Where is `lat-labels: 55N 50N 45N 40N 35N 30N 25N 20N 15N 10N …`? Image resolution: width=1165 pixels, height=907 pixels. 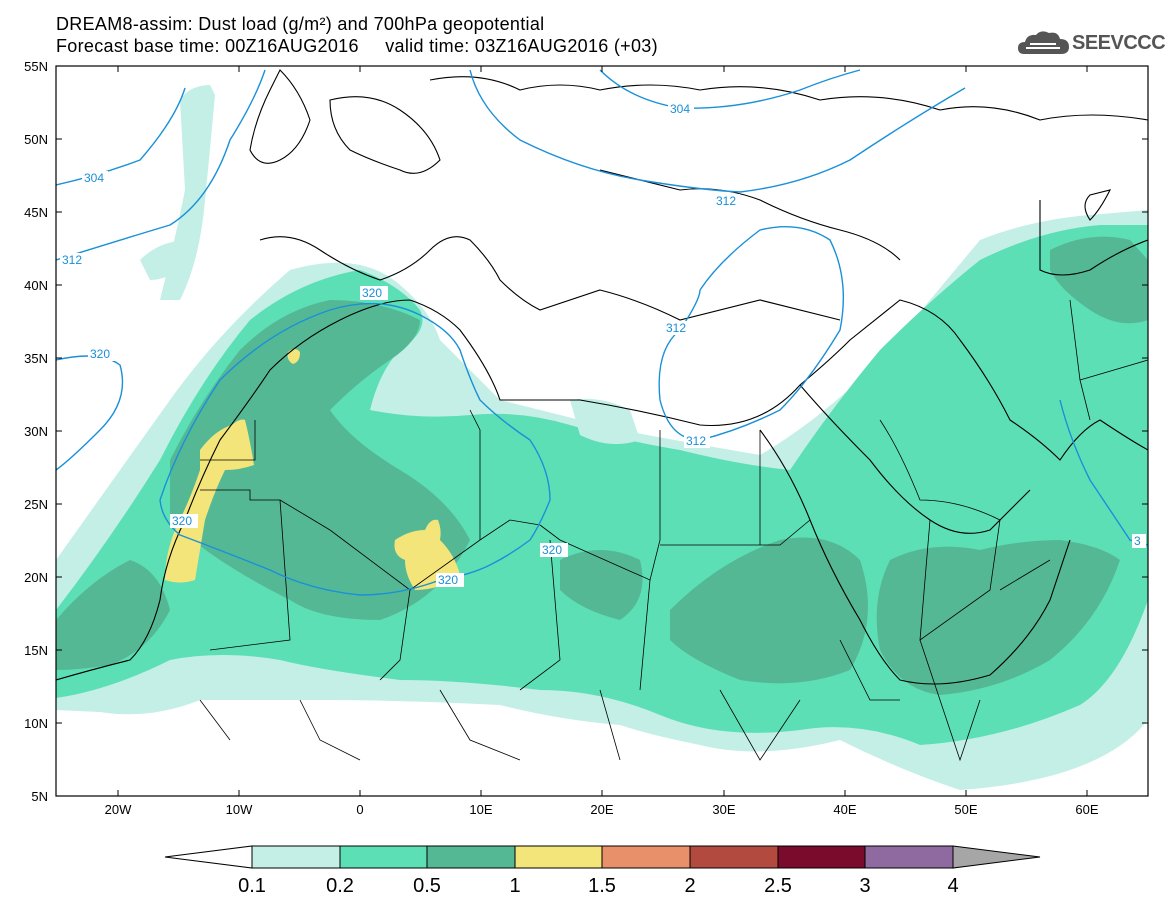
lat-labels: 55N 50N 45N 40N 35N 30N 25N 20N 15N 10N … is located at coordinates (36, 431).